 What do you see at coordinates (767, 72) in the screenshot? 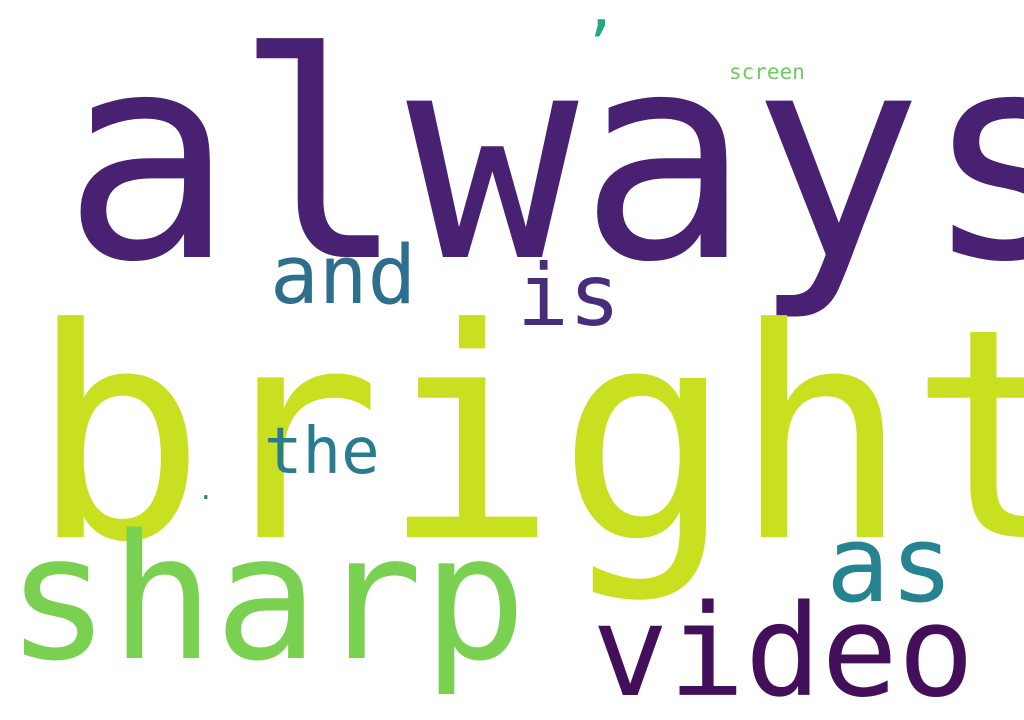
I see `word-screen: screen` at bounding box center [767, 72].